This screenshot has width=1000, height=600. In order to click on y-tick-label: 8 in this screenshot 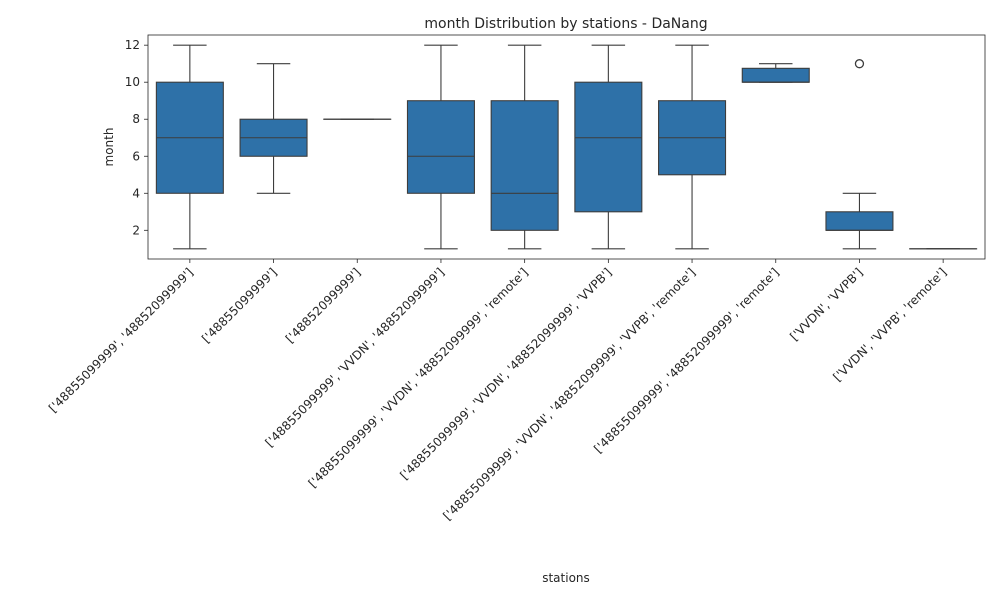, I will do `click(136, 119)`.